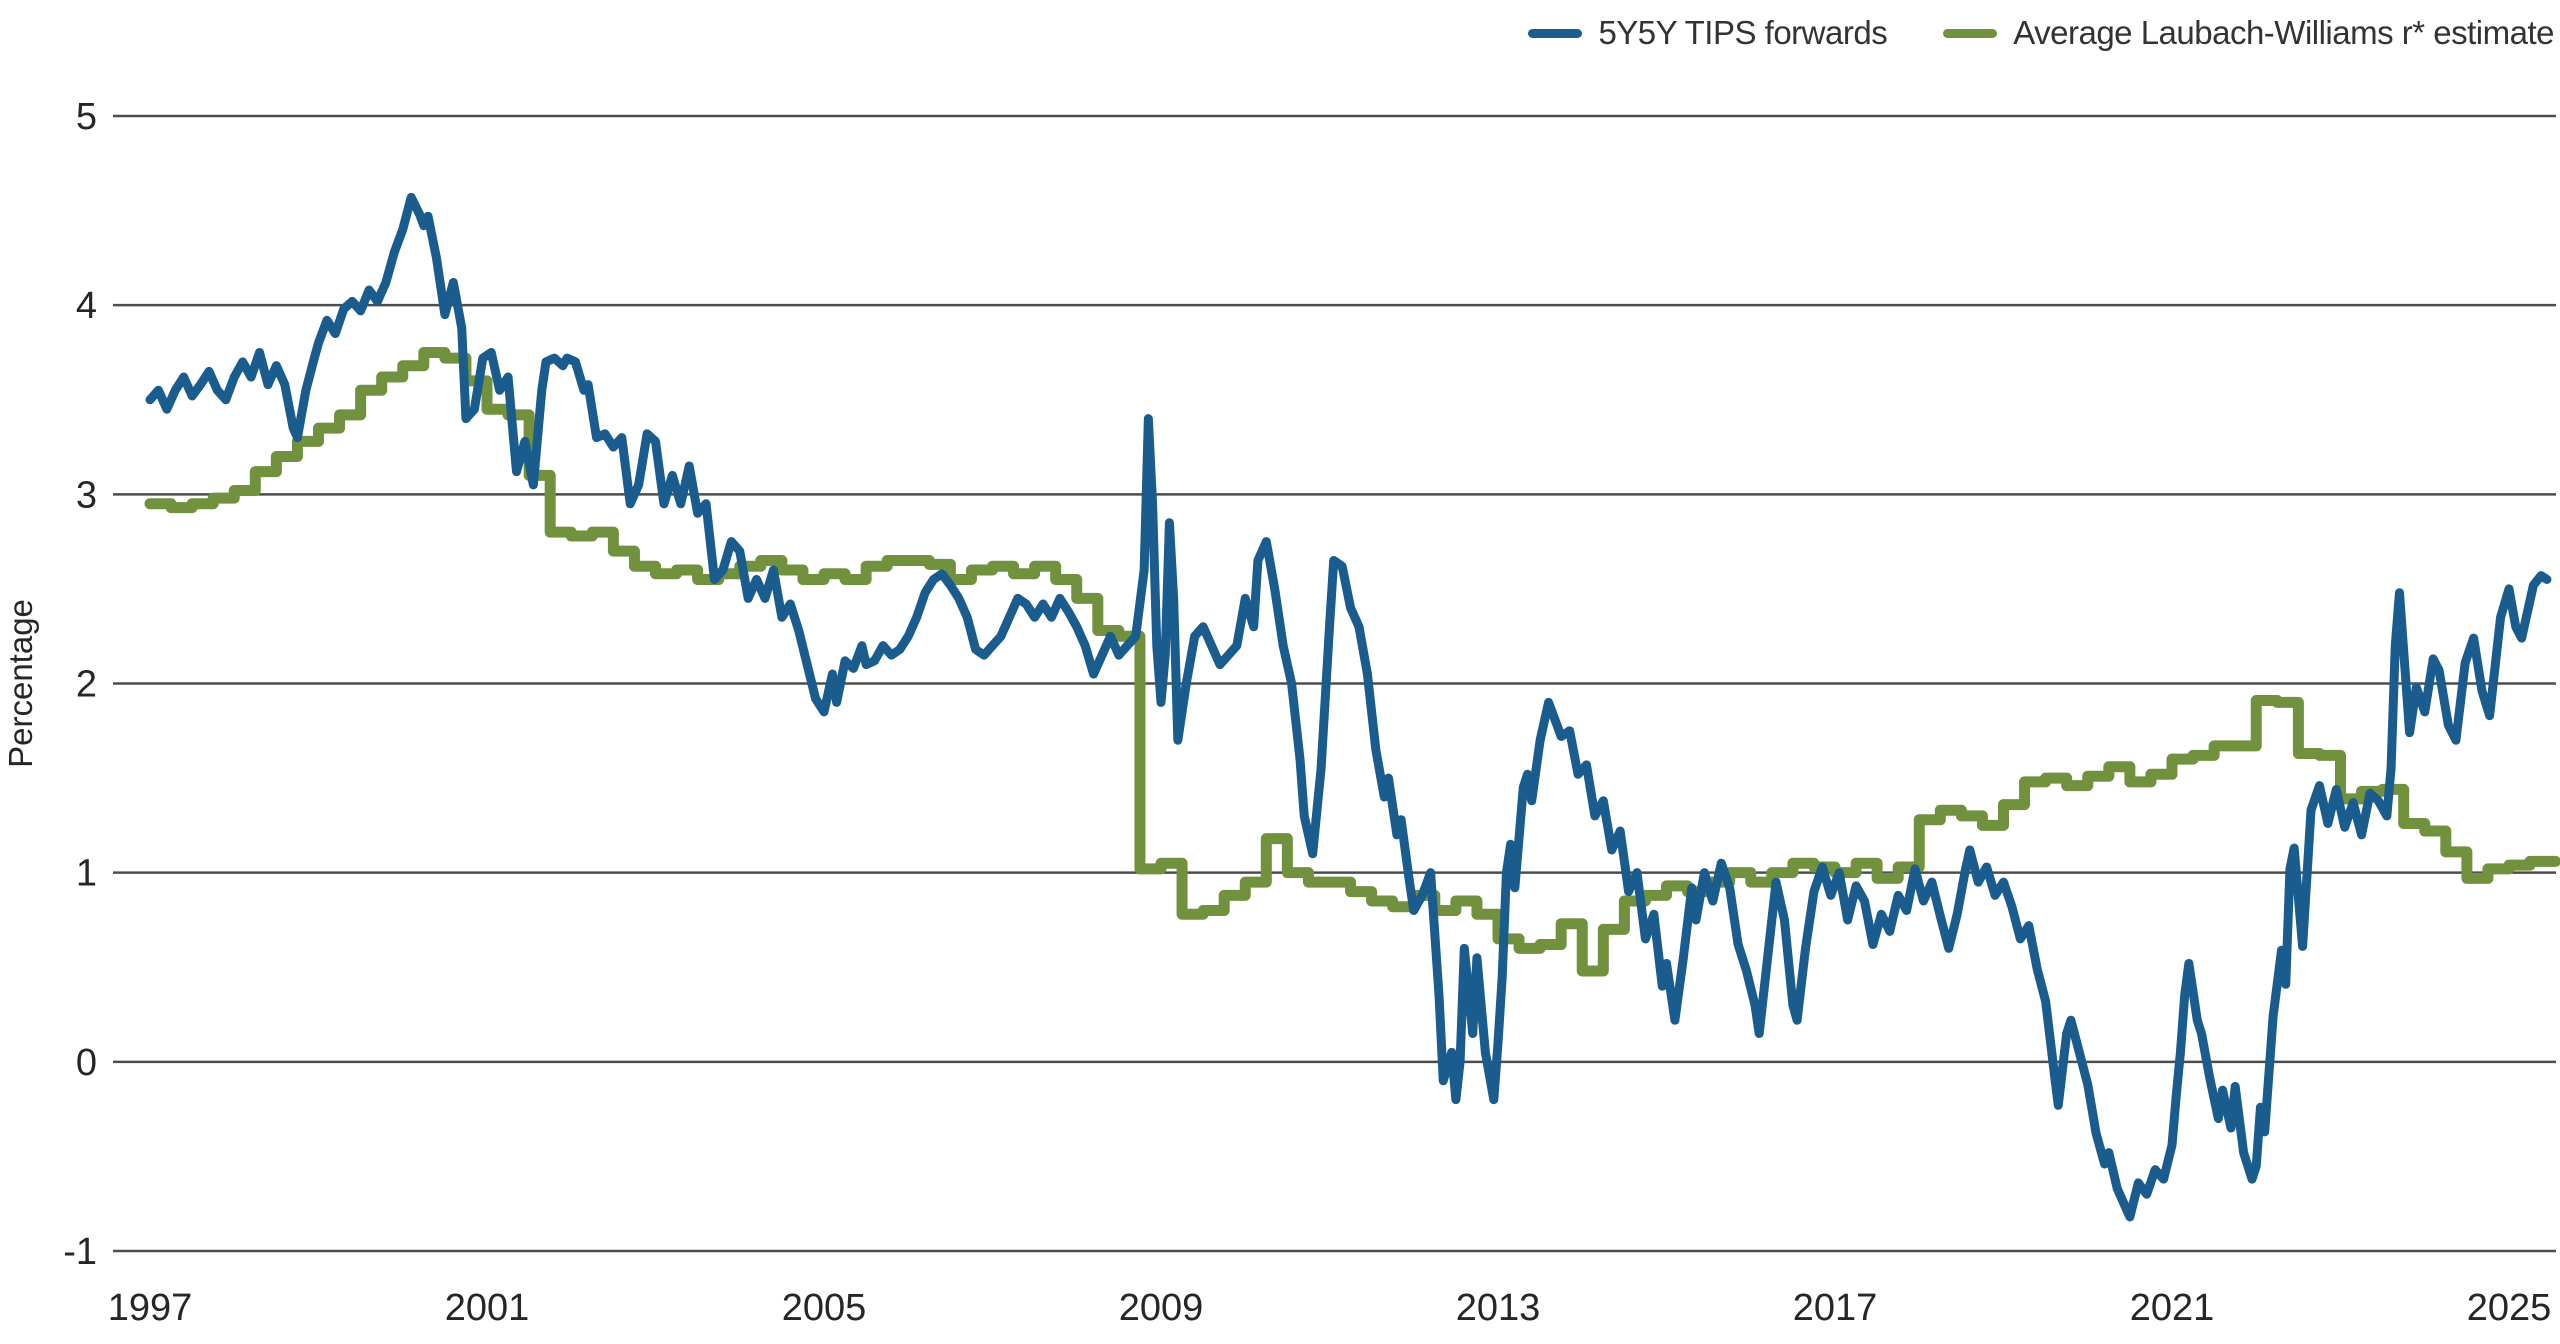 This screenshot has height=1344, width=2560. Describe the element at coordinates (1835, 1308) in the screenshot. I see `x-tick-label: 2017` at that location.